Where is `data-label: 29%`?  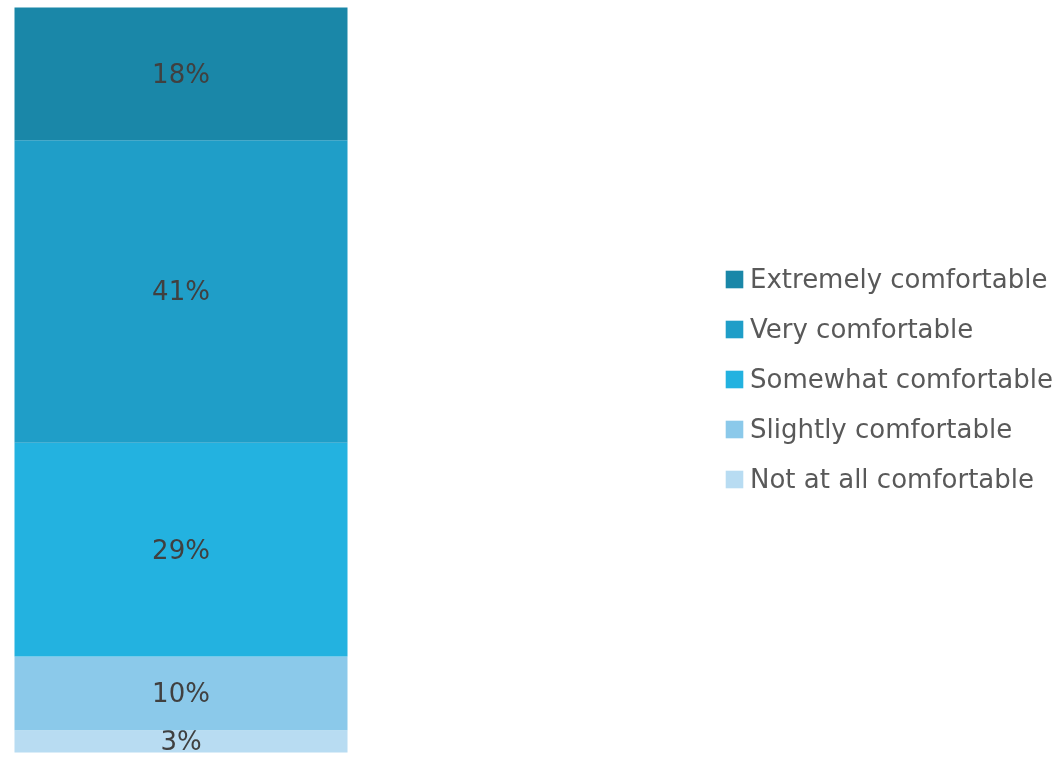 data-label: 29% is located at coordinates (181, 549).